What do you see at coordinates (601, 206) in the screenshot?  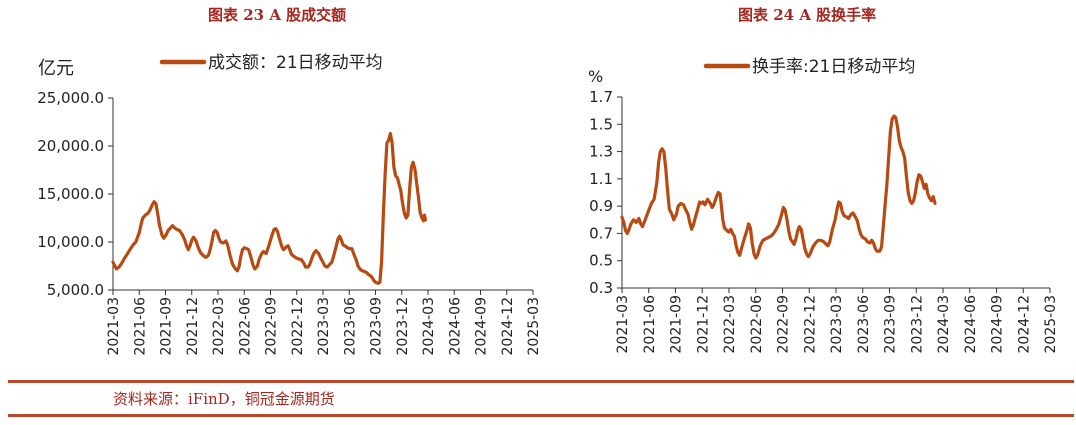 I see `y-tick-label: 0.9` at bounding box center [601, 206].